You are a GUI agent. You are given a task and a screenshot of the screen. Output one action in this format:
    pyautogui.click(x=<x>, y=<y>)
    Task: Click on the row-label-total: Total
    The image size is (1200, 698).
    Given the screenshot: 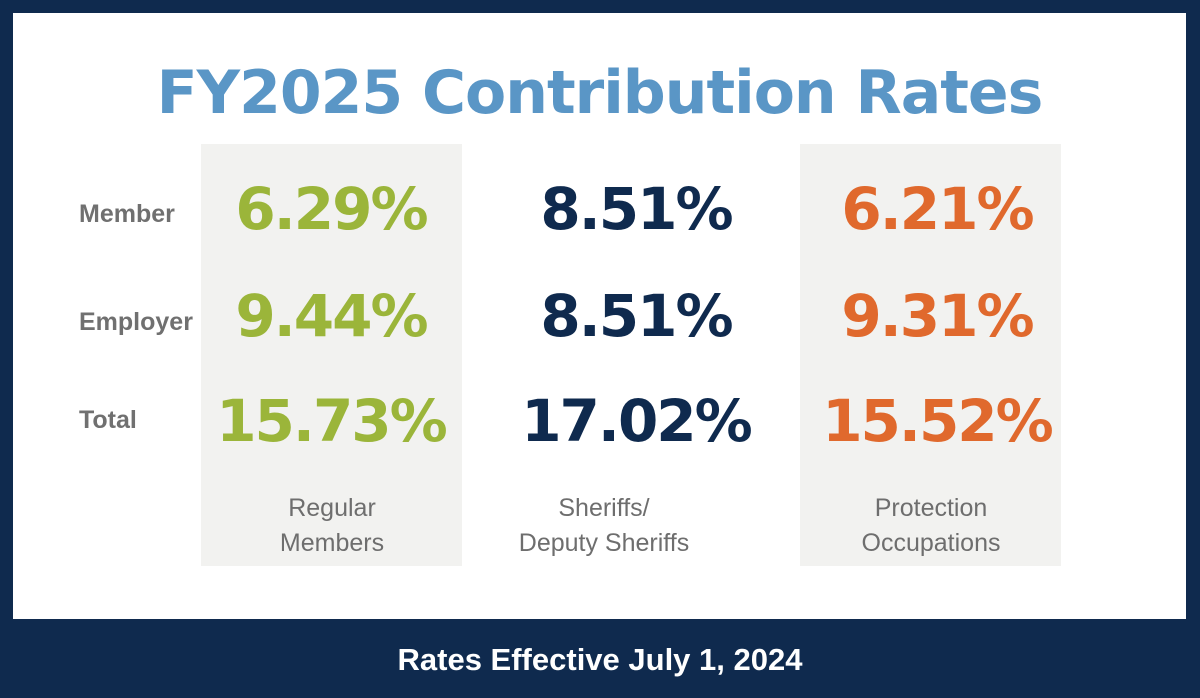 What is the action you would take?
    pyautogui.click(x=108, y=420)
    